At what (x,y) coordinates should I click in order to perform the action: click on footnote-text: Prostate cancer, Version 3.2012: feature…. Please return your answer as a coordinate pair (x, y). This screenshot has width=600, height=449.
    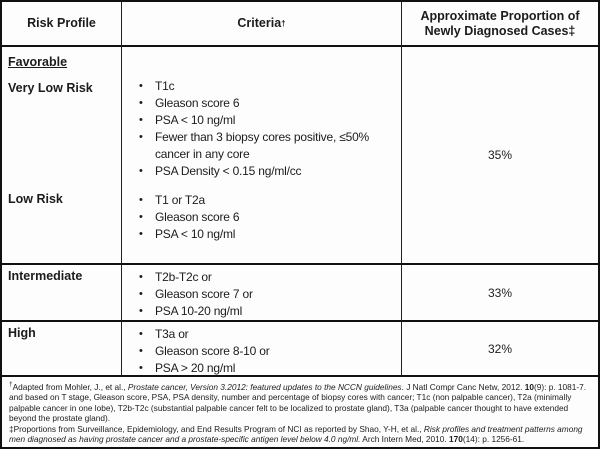
    Looking at the image, I should click on (265, 386).